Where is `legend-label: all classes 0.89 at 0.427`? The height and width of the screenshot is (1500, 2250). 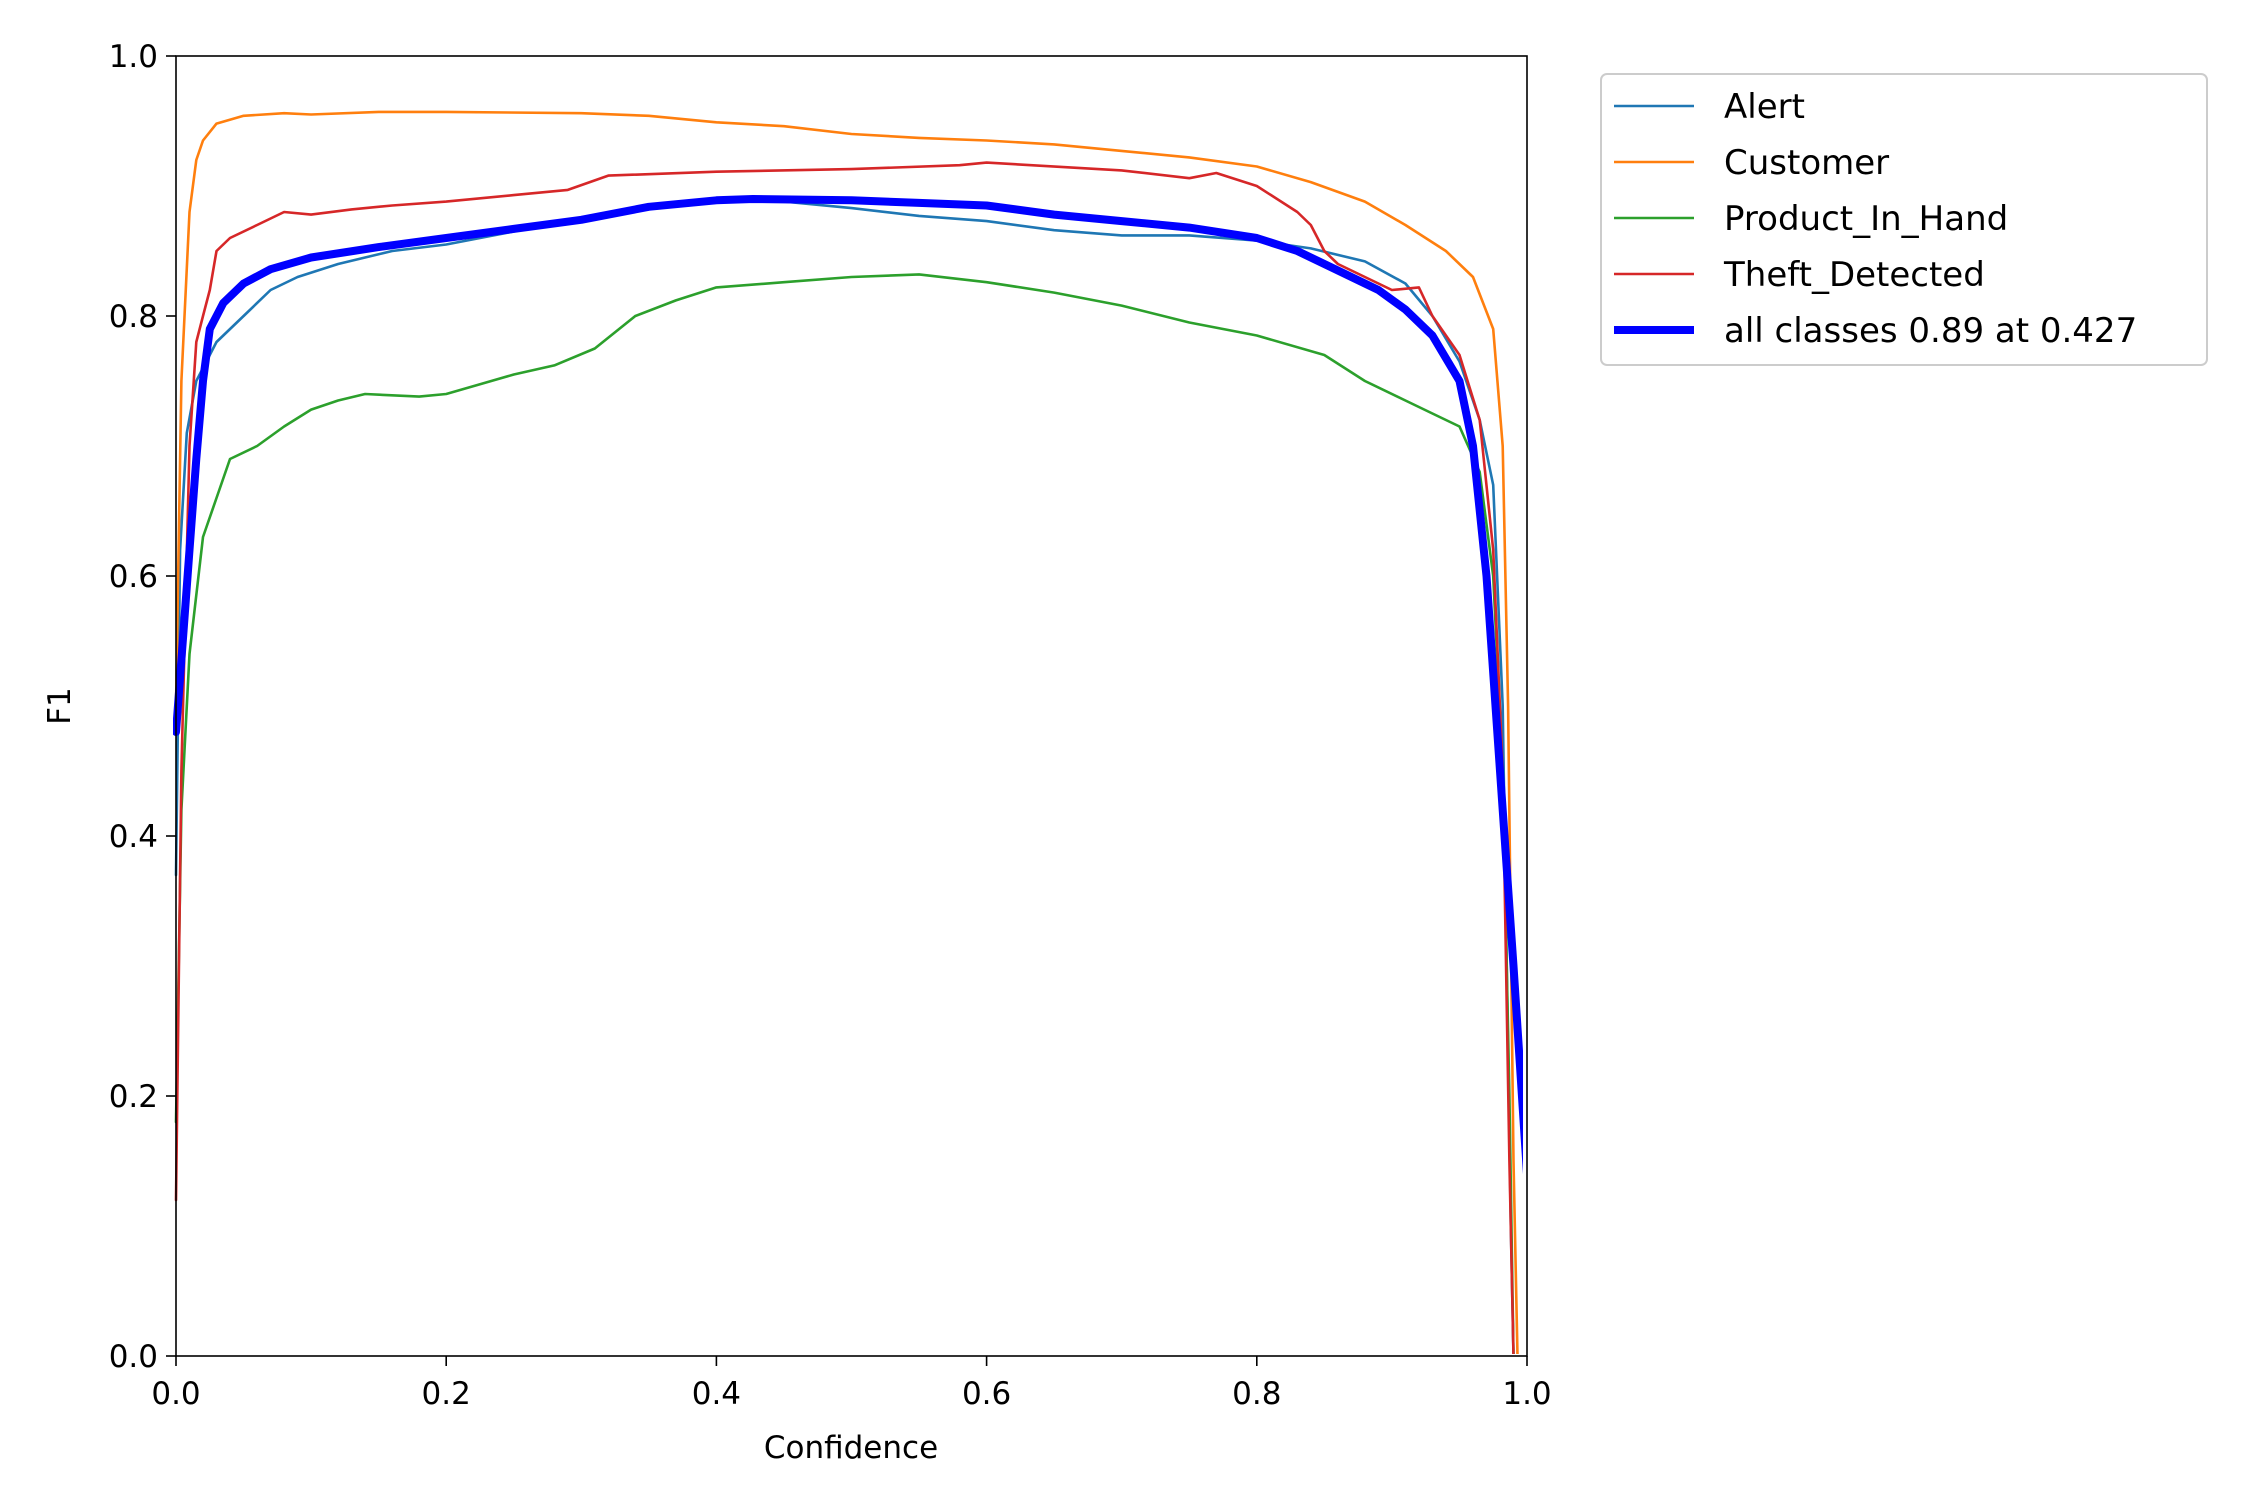 legend-label: all classes 0.89 at 0.427 is located at coordinates (1930, 331).